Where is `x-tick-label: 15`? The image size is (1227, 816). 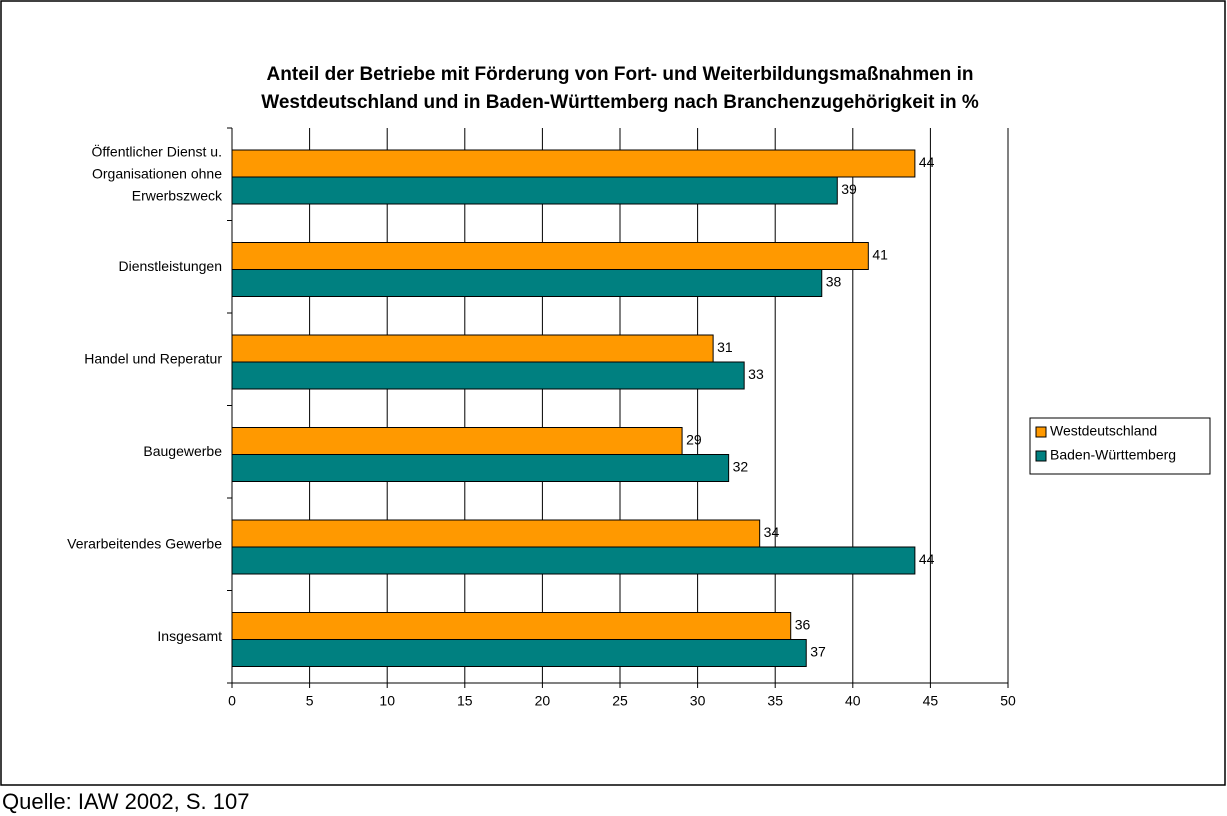
x-tick-label: 15 is located at coordinates (465, 701).